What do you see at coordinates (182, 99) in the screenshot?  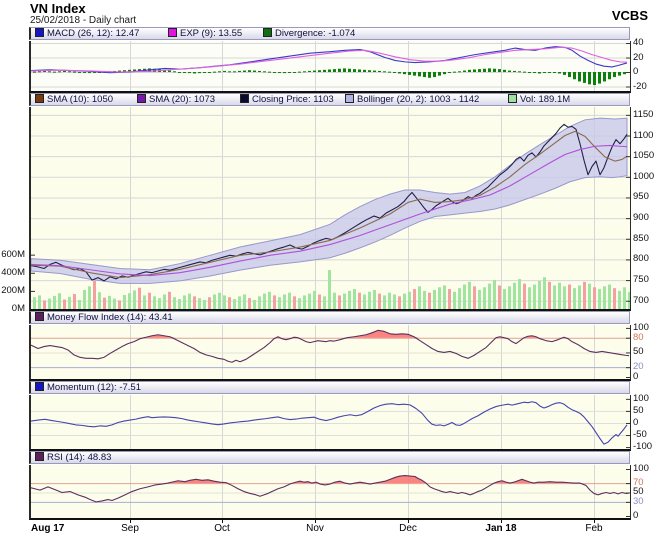 I see `legend-label: SMA (20): 1073` at bounding box center [182, 99].